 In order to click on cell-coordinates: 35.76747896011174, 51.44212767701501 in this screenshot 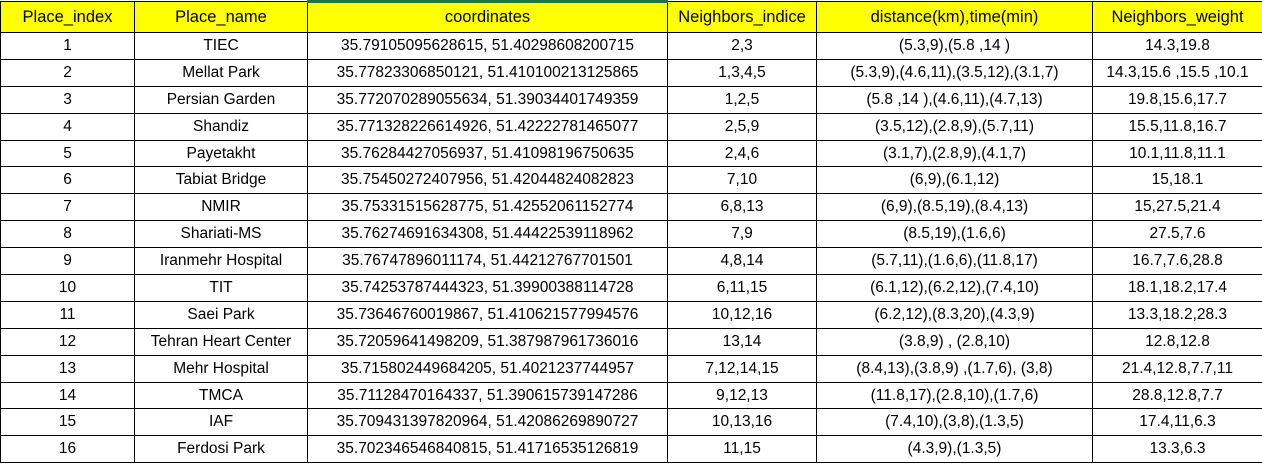, I will do `click(487, 261)`.